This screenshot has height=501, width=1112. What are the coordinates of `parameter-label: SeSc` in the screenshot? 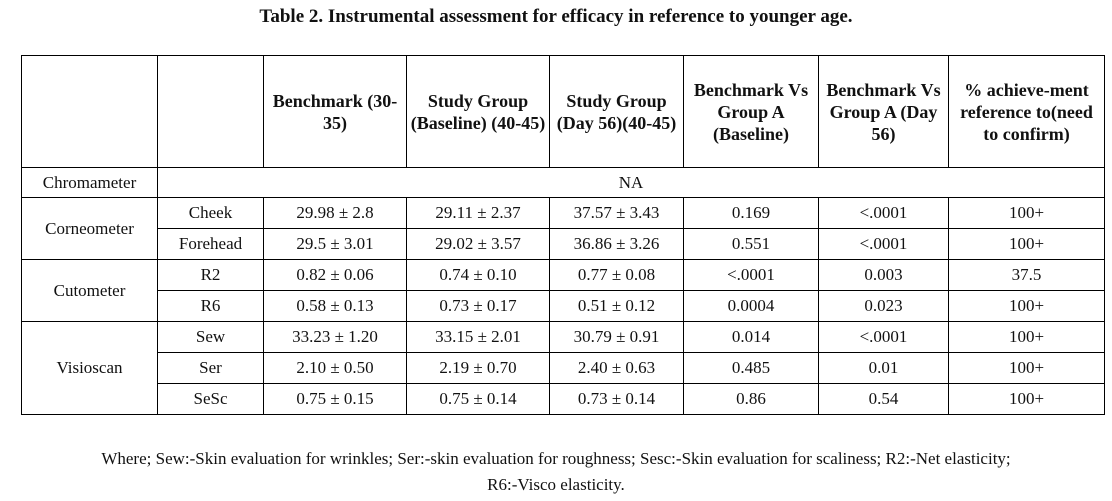 It's located at (210, 399).